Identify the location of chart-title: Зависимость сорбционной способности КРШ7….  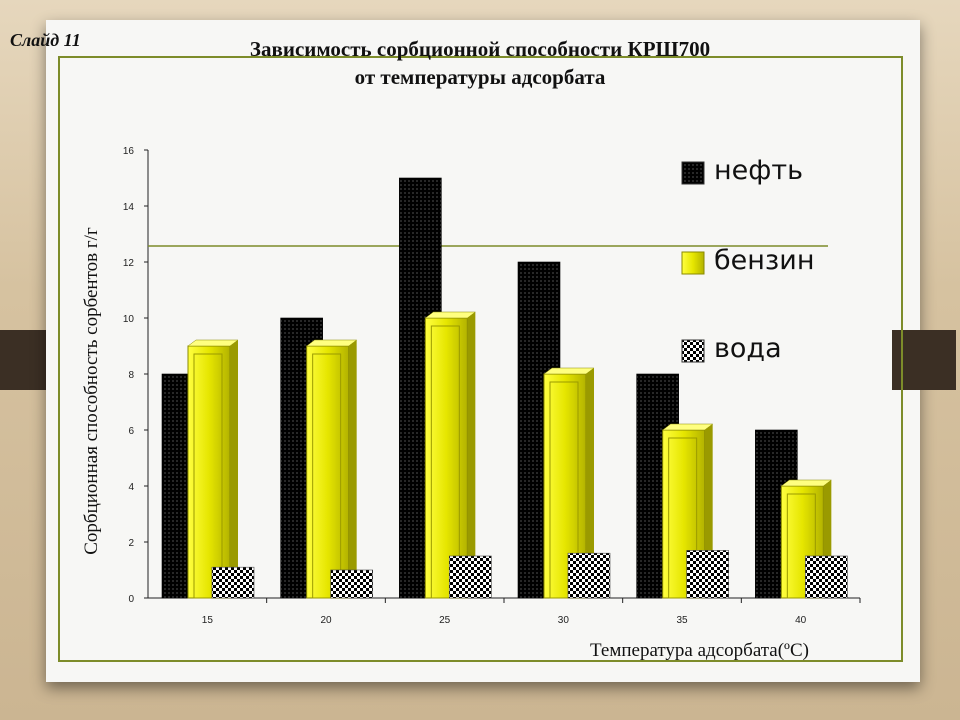
(480, 63).